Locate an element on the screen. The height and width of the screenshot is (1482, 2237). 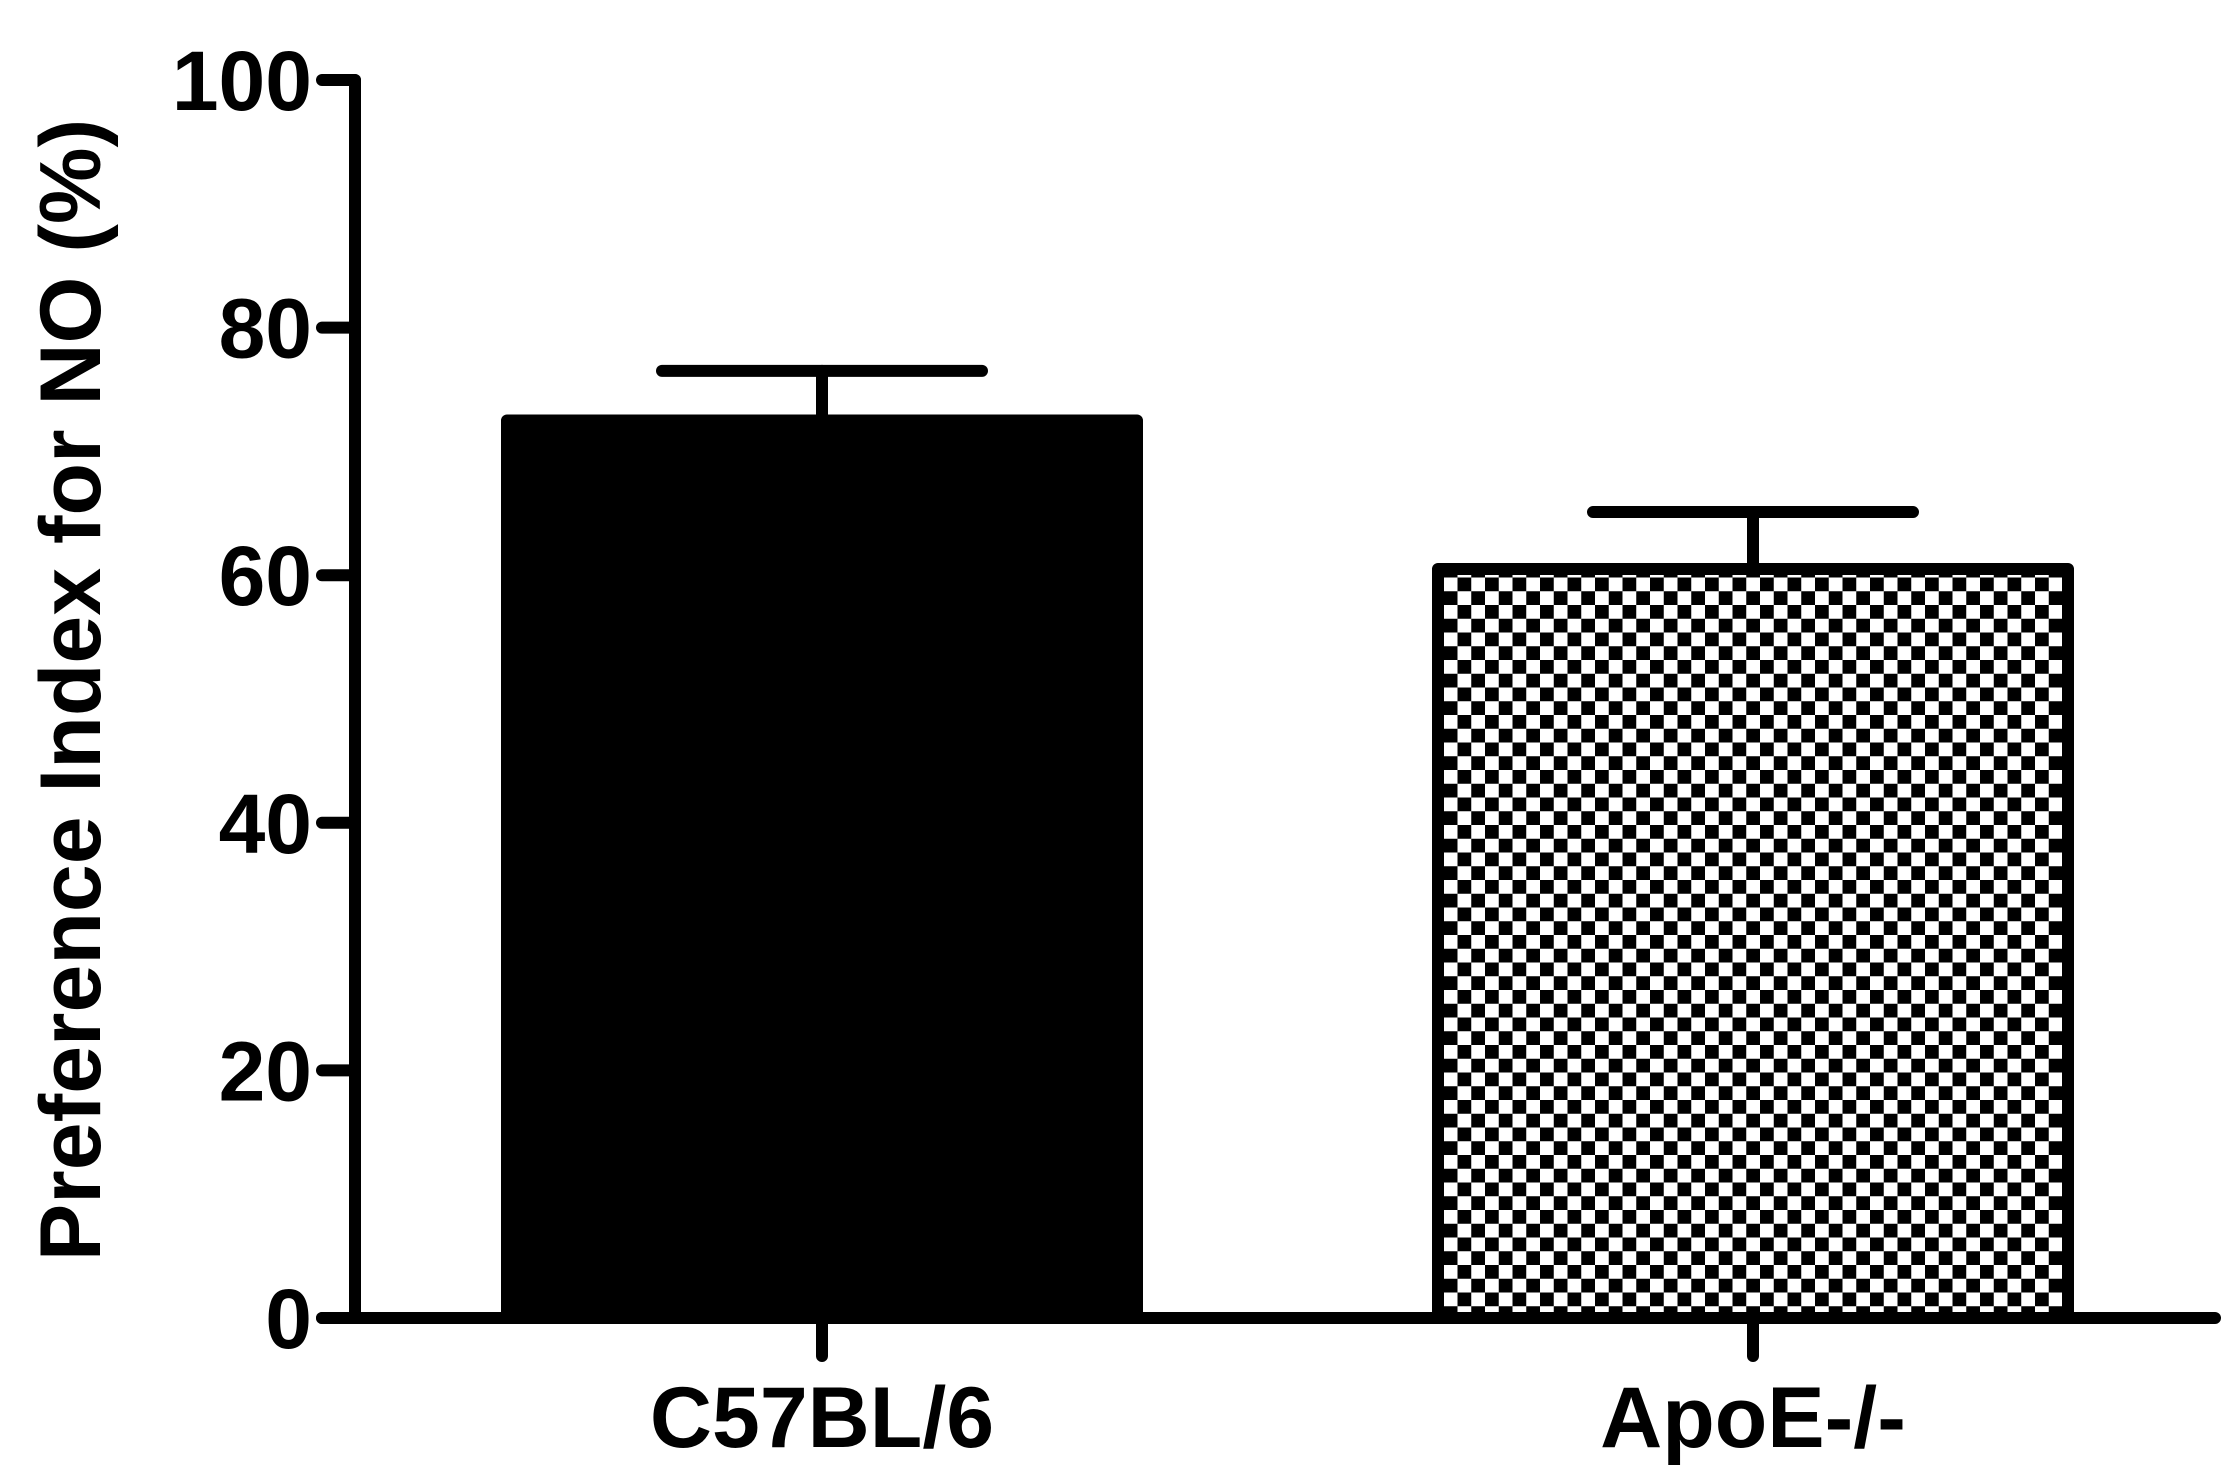
error-bars is located at coordinates (1287, 470).